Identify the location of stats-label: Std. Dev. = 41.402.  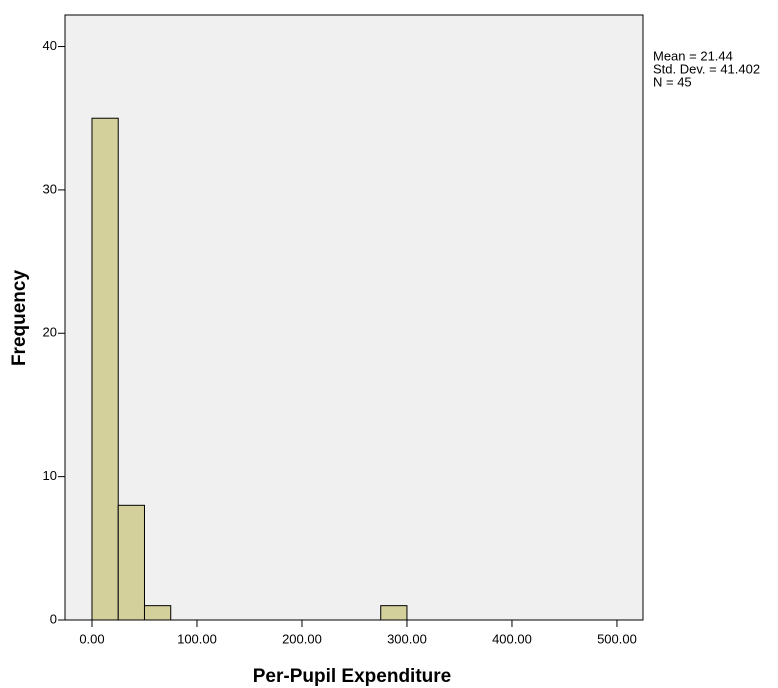
(706, 68).